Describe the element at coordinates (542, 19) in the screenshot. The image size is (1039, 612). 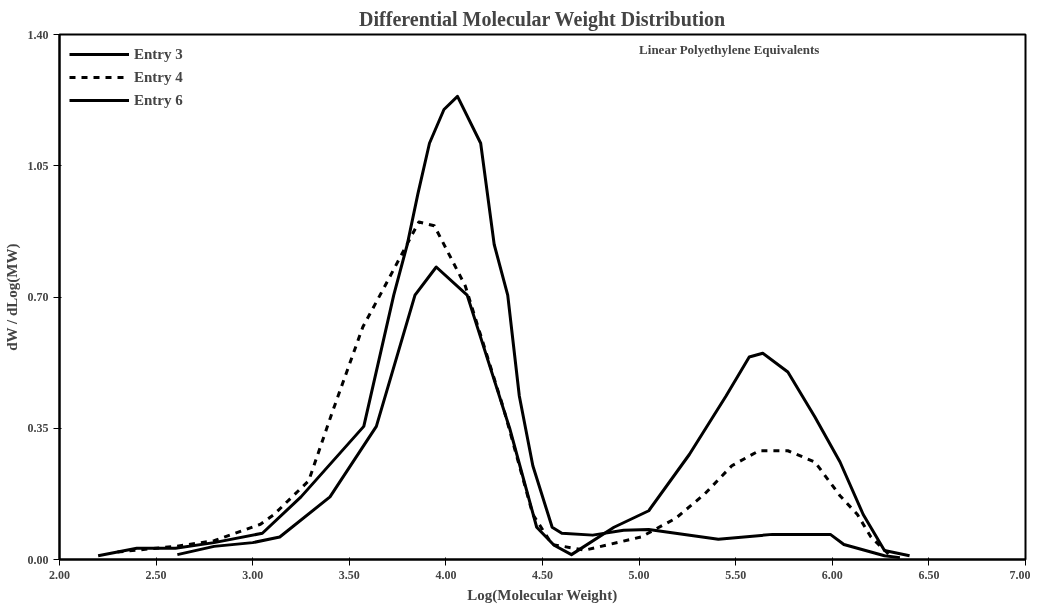
I see `chart-title: Differential Molecular Weight Distribution` at that location.